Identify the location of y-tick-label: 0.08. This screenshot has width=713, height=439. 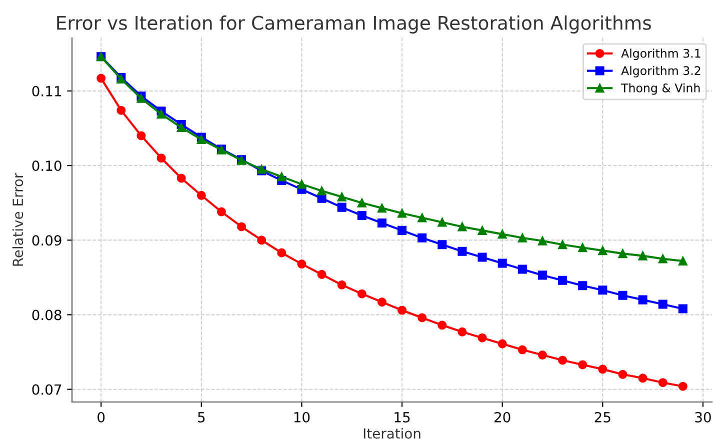
(47, 315).